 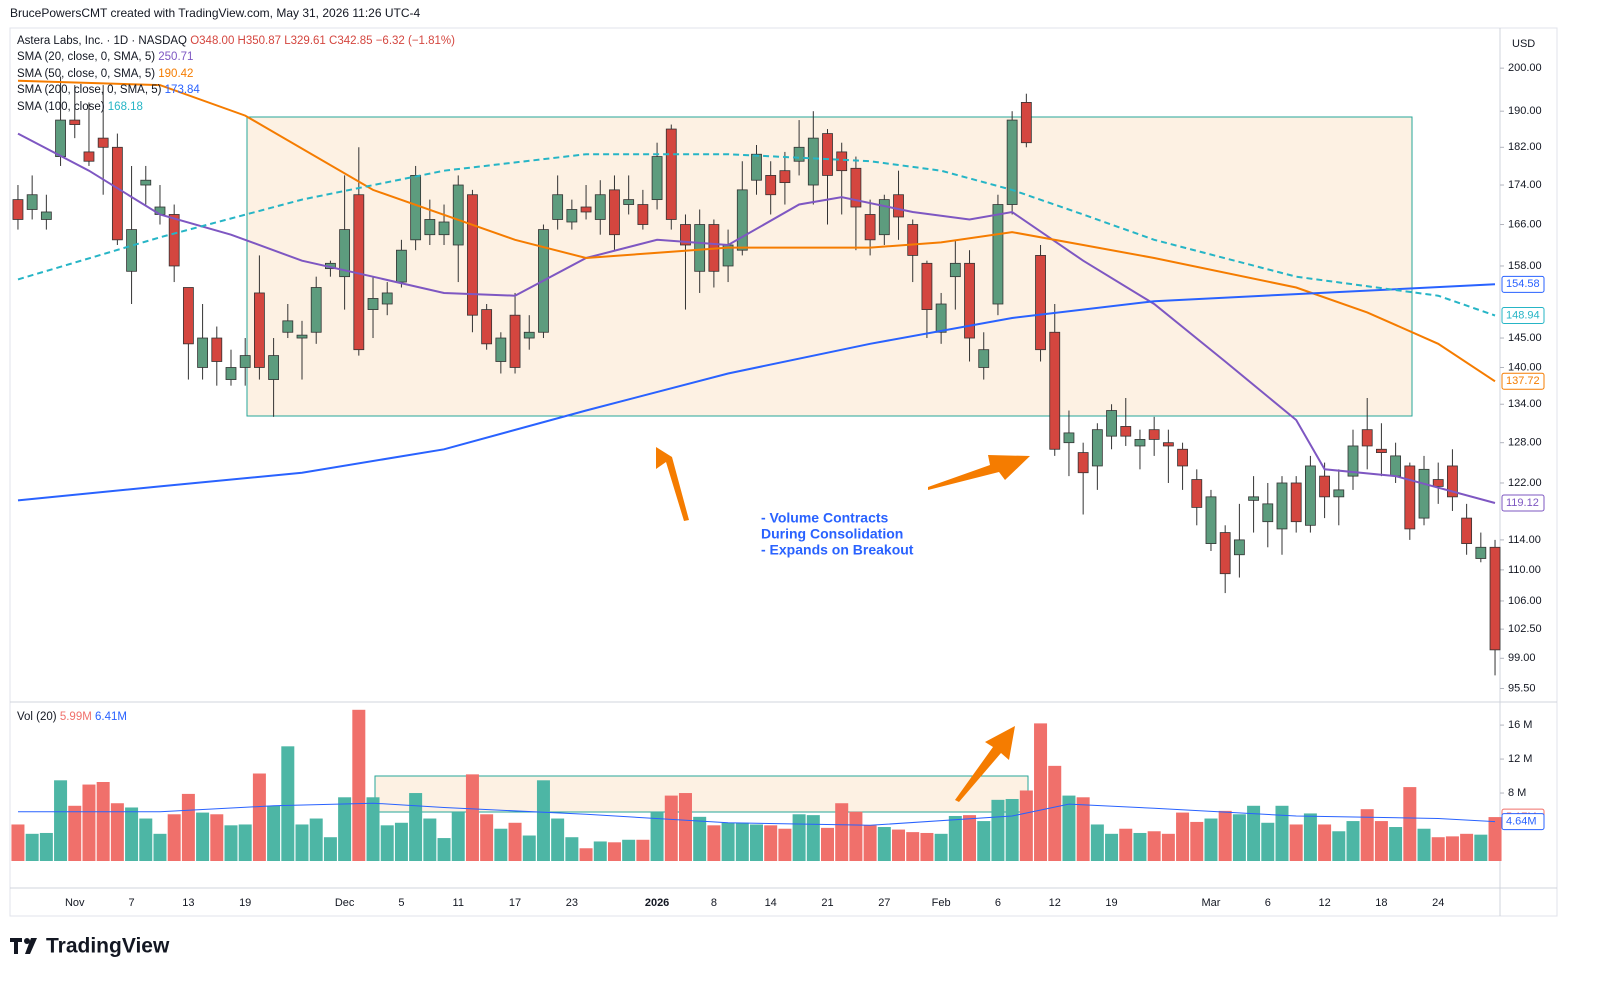 I want to click on logo-shape, so click(x=16, y=946).